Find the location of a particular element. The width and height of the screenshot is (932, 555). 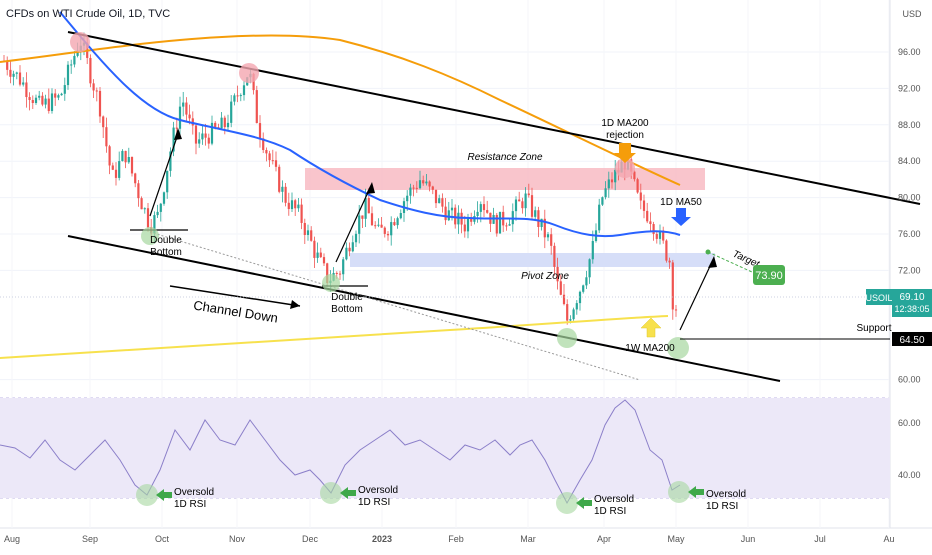

ma200-rejection-arrow is located at coordinates (625, 153).